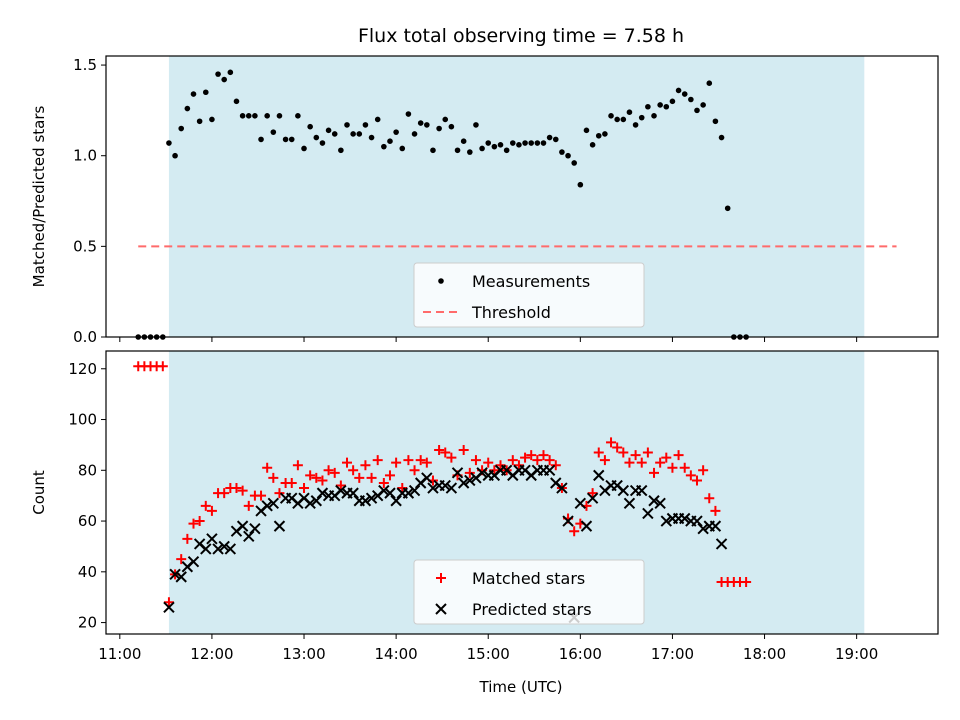 The height and width of the screenshot is (720, 960). I want to click on y-tick-label: 20, so click(87, 623).